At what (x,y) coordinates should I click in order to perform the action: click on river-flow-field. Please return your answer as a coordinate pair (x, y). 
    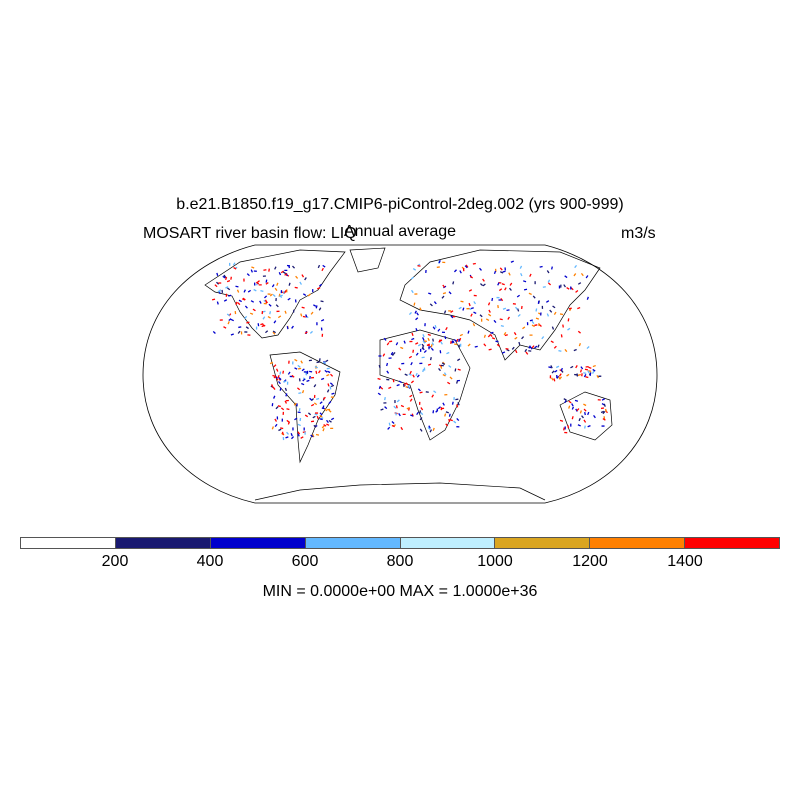
    Looking at the image, I should click on (409, 350).